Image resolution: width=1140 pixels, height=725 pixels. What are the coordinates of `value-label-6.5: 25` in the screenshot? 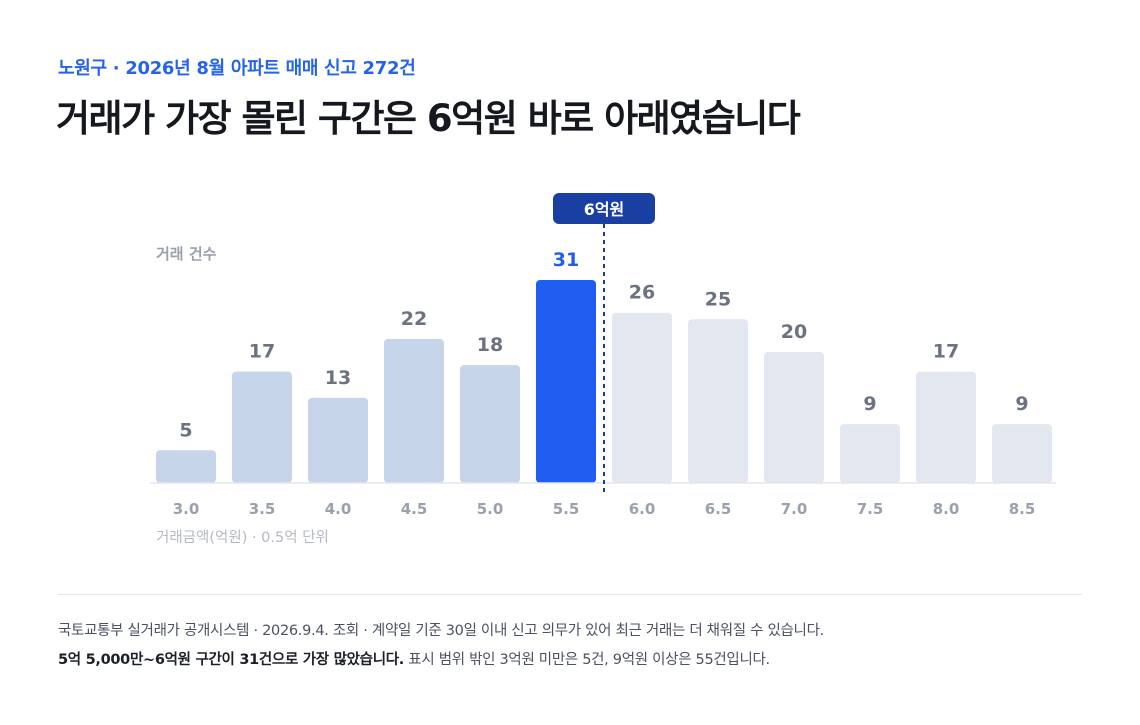 It's located at (718, 299).